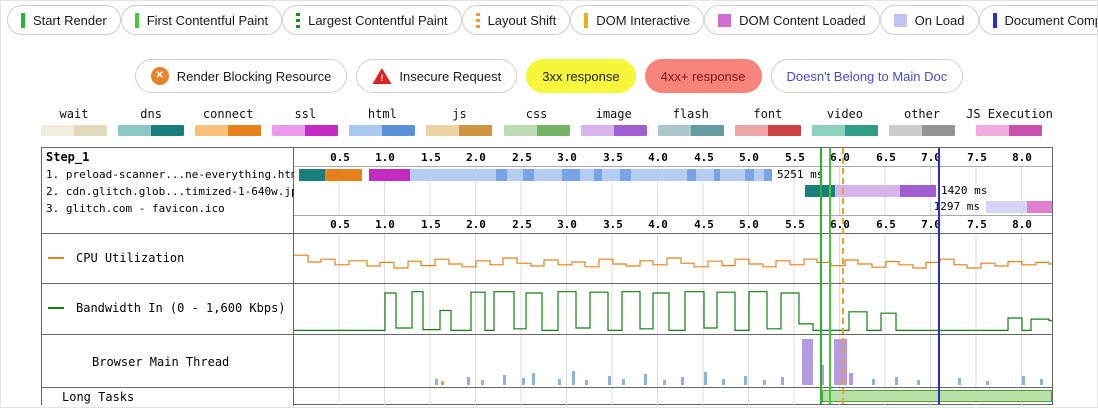 The image size is (1098, 408). I want to click on browser-main-thread-row: Browser Main Thread, so click(547, 361).